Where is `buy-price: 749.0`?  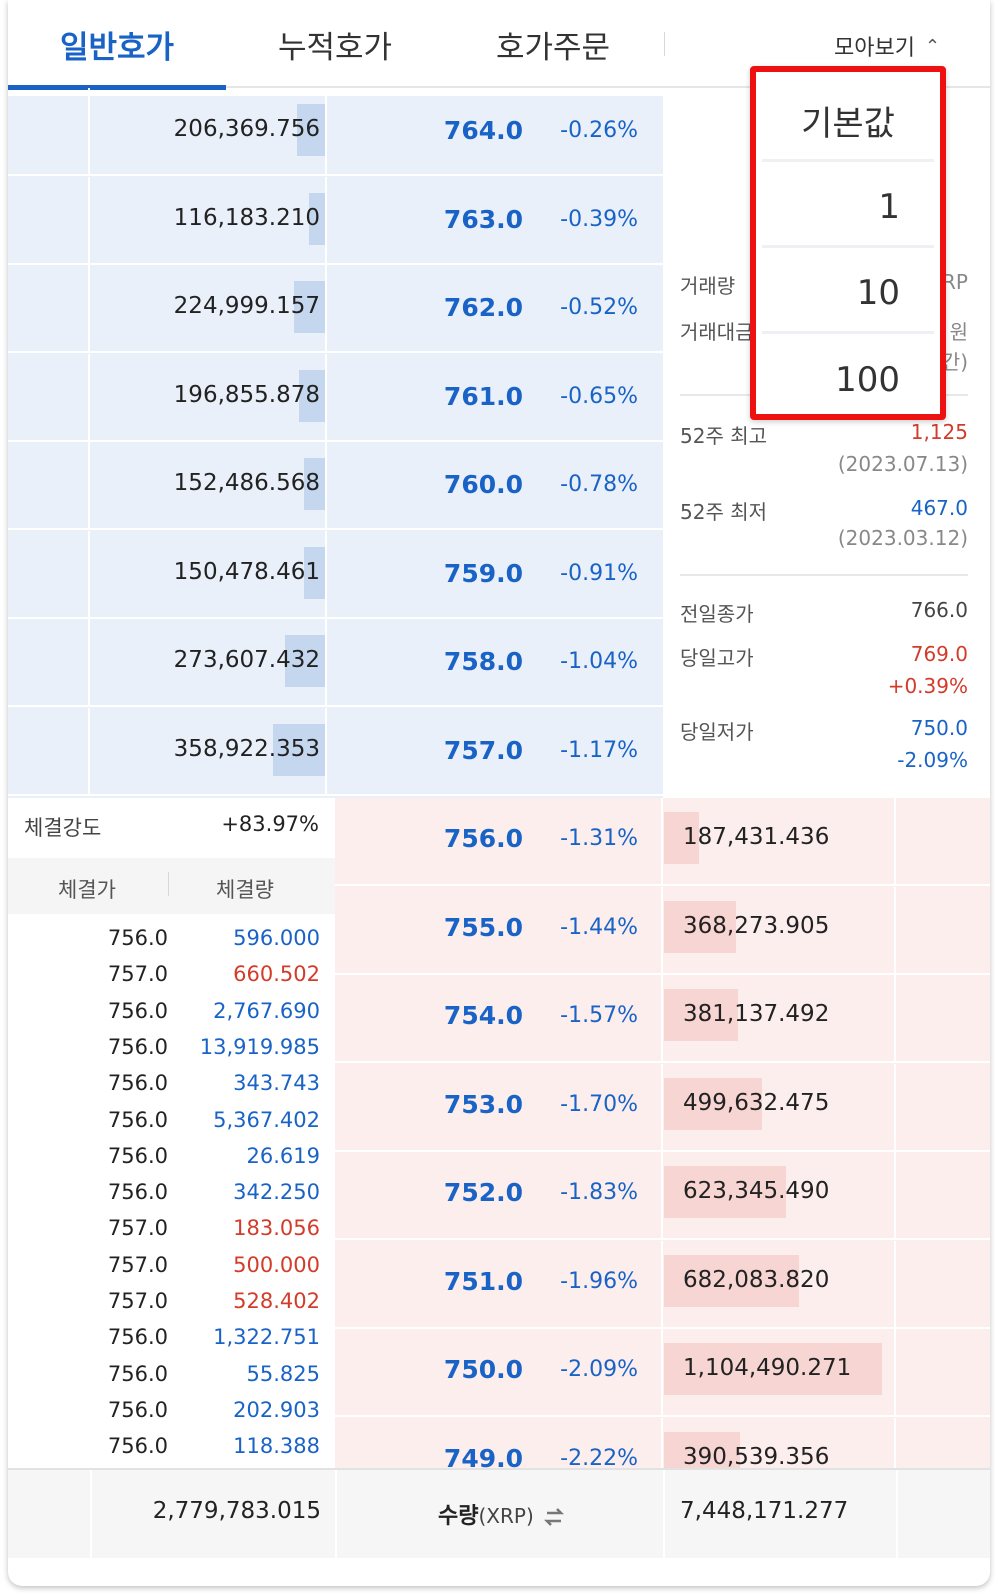
buy-price: 749.0 is located at coordinates (483, 1458).